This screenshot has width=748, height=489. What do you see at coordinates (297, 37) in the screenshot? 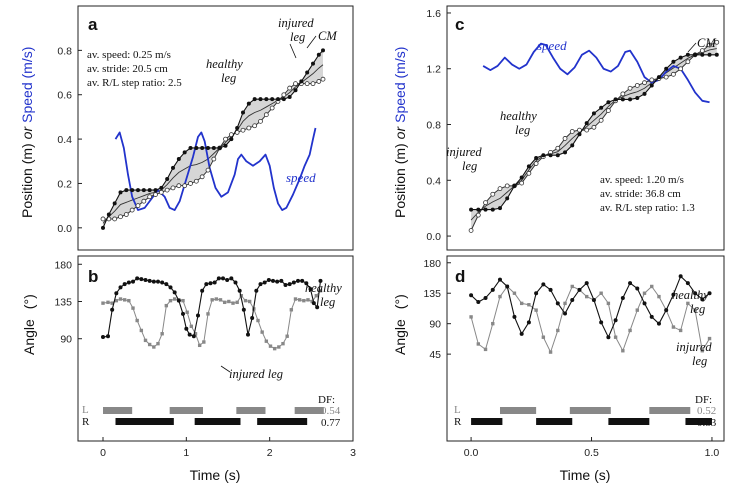
I see `panel-a-injured-label-2: leg` at bounding box center [297, 37].